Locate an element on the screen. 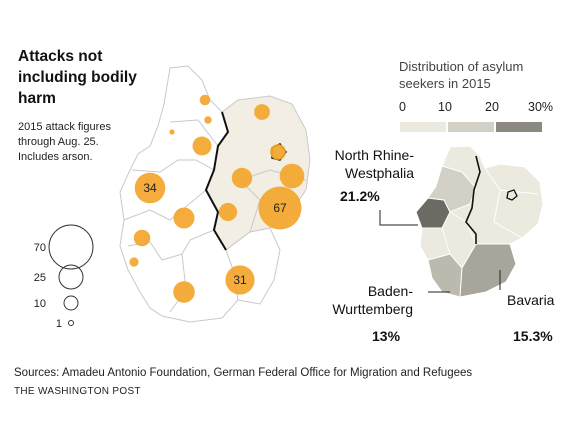 The image size is (564, 423). size-legend-label-25: 25 is located at coordinates (40, 278).